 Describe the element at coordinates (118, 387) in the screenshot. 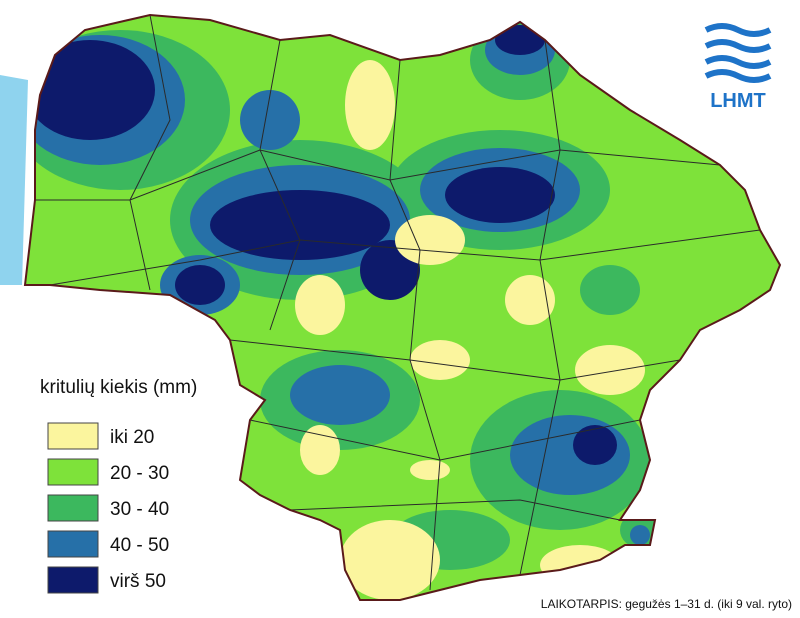

I see `legend-title: kritulių kiekis (mm)` at that location.